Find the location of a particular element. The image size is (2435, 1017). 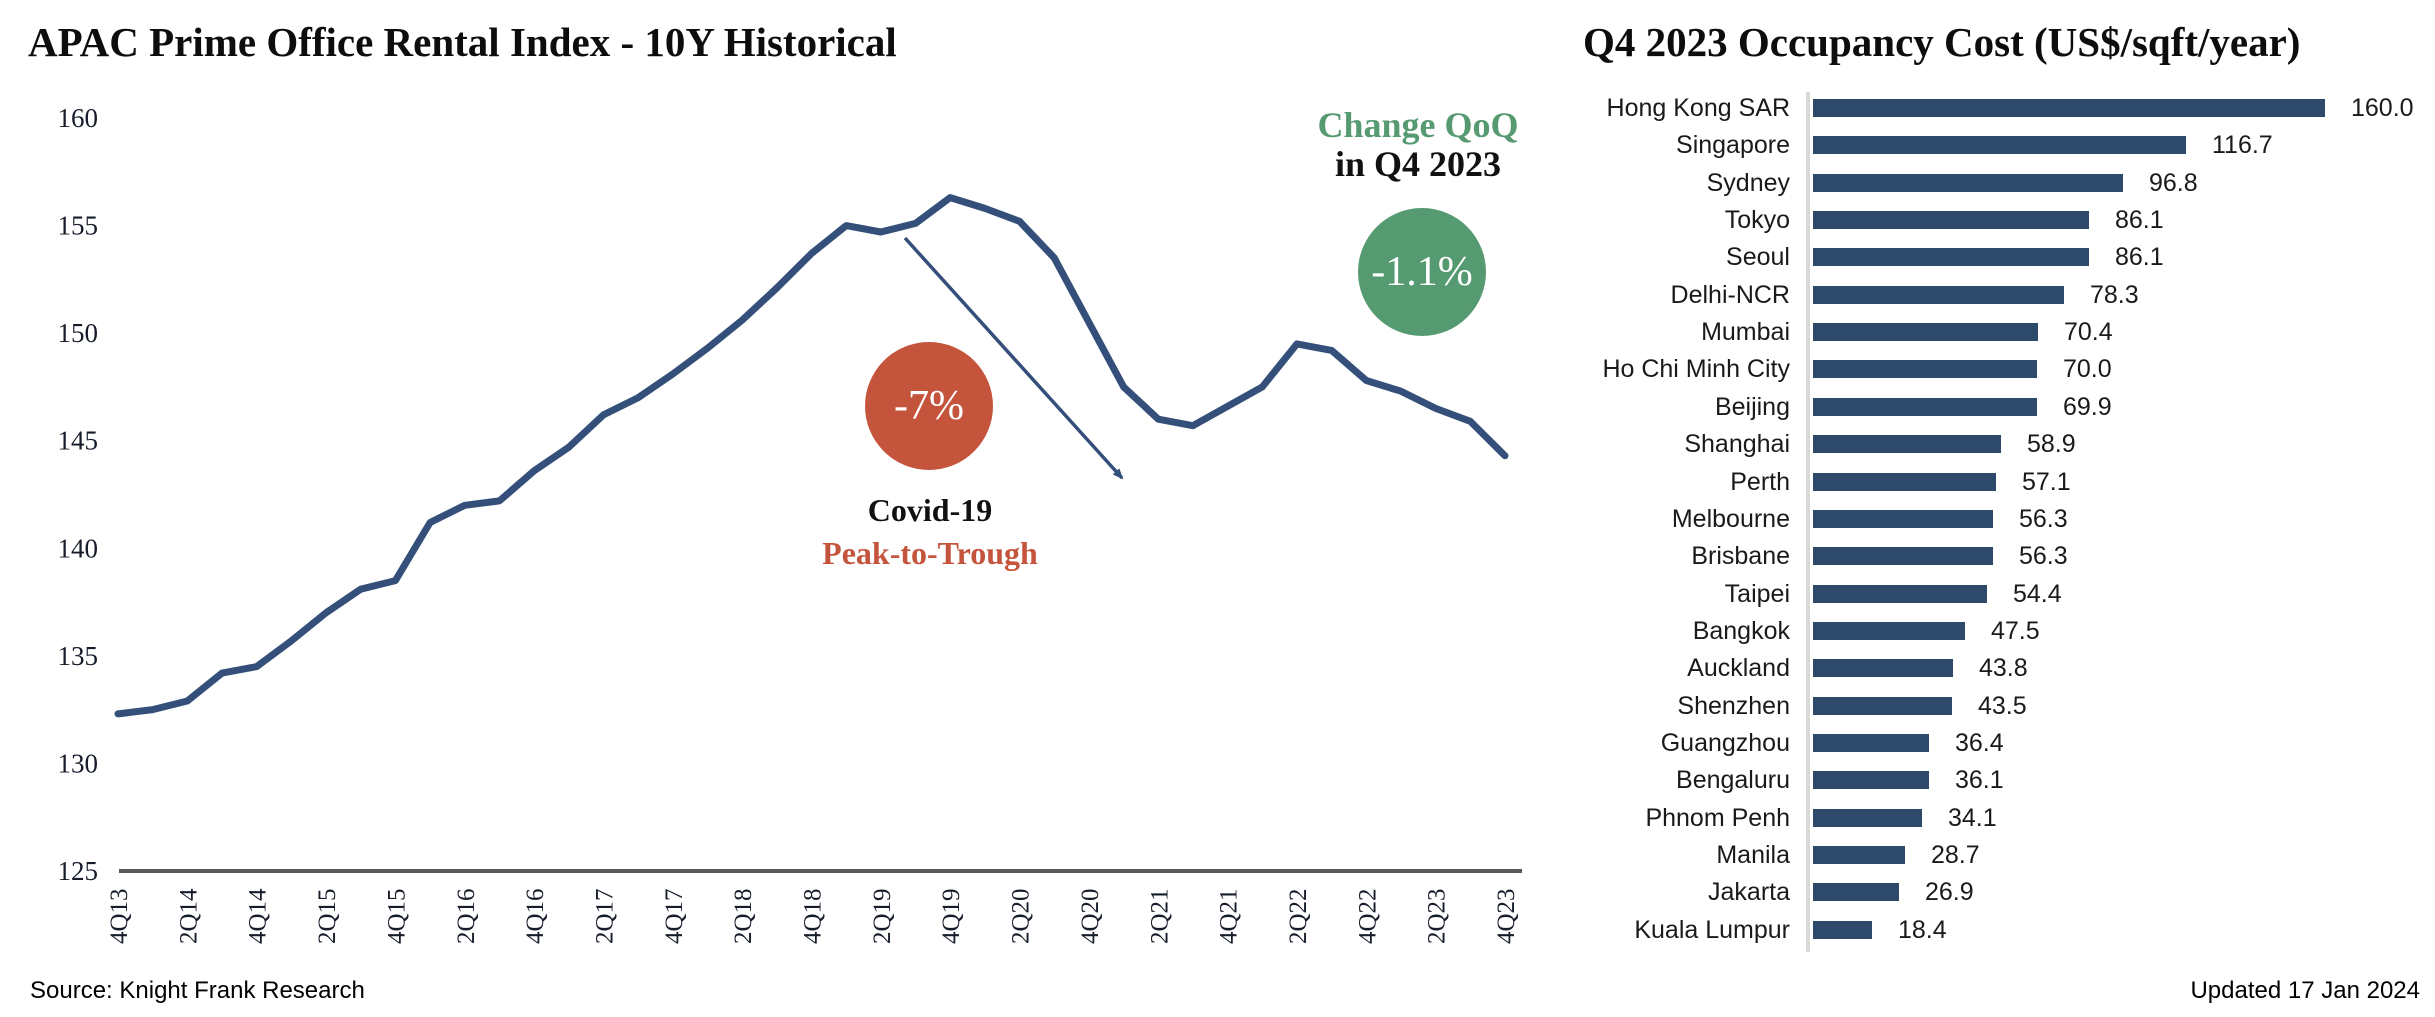

bar-category-label: Jakarta is located at coordinates (1749, 892).